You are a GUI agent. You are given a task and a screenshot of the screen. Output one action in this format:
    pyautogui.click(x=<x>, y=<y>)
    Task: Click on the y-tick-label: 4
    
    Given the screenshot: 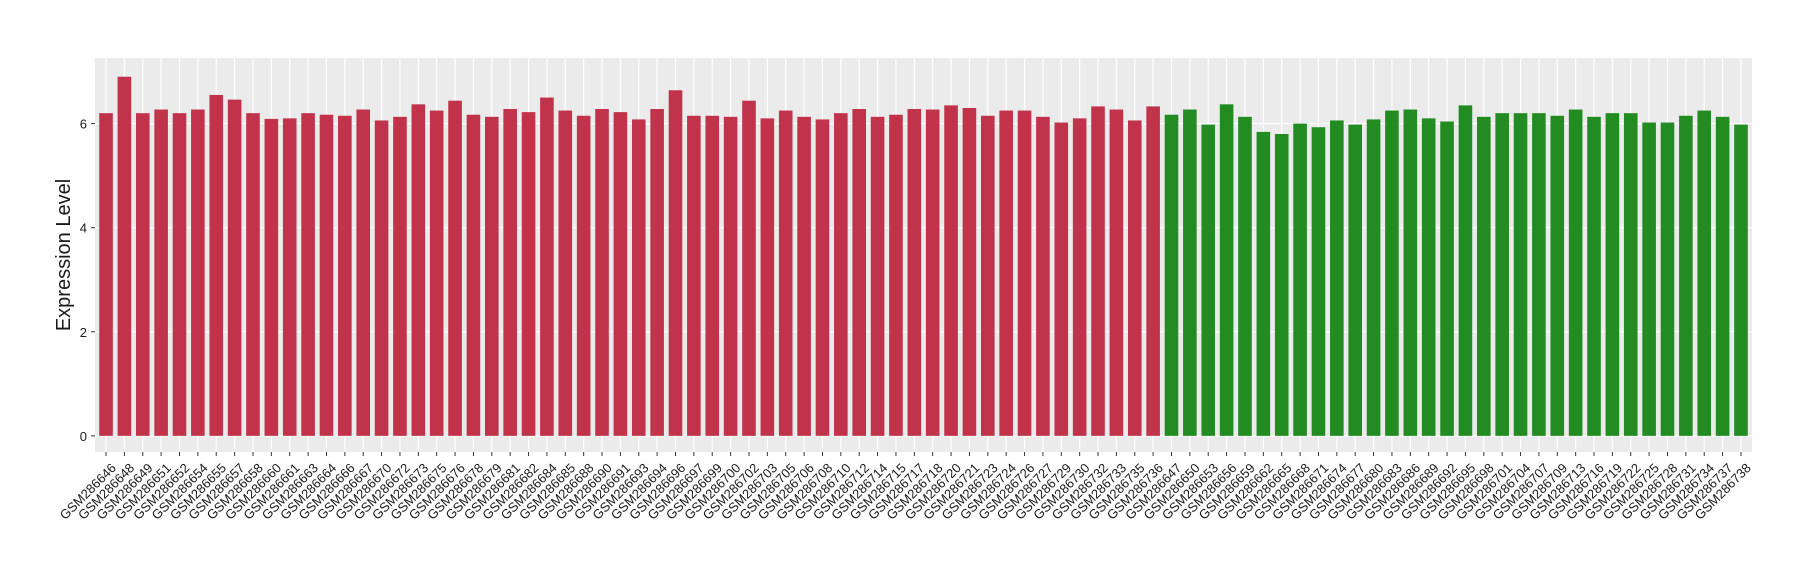 What is the action you would take?
    pyautogui.click(x=83, y=228)
    